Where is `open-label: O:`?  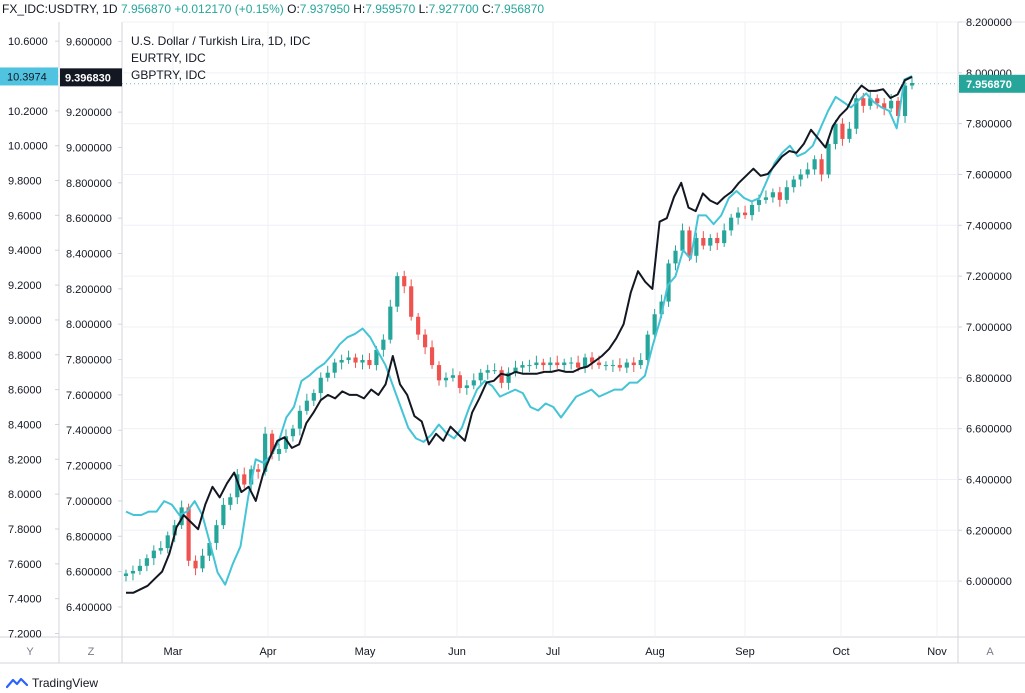
open-label: O: is located at coordinates (293, 9).